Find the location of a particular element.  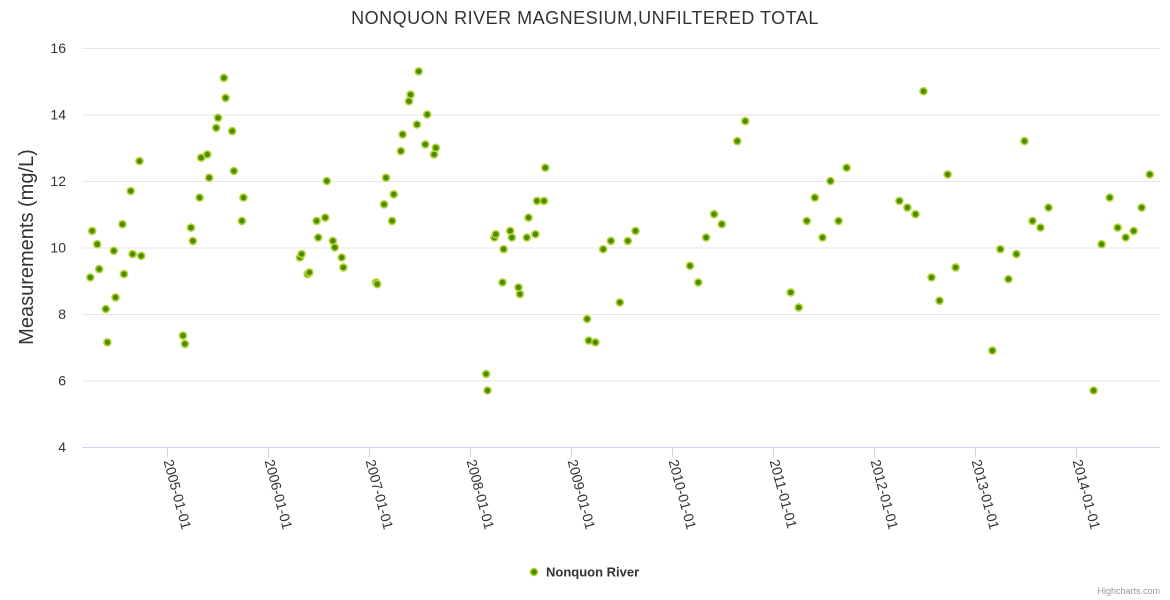

legend-item-nonquon-river: Nonquon River is located at coordinates (592, 572).